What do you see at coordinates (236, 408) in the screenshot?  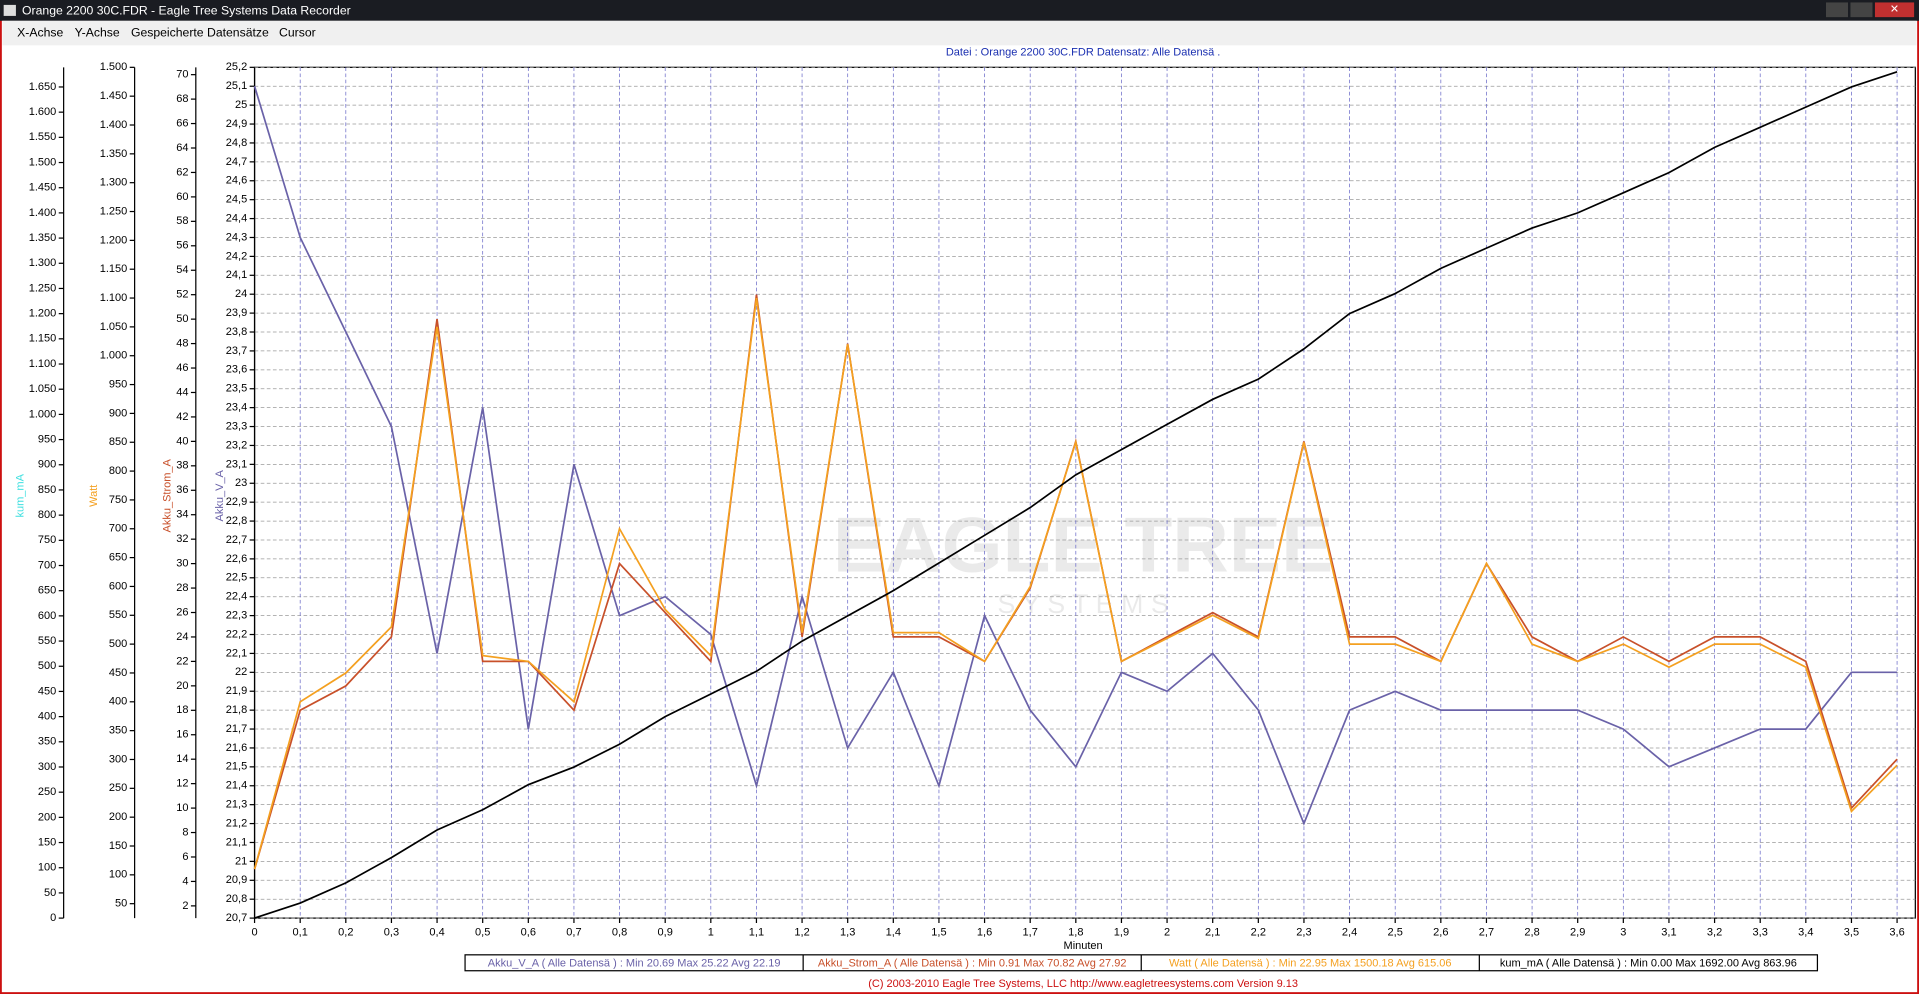 I see `y-tick-label: 23,4` at bounding box center [236, 408].